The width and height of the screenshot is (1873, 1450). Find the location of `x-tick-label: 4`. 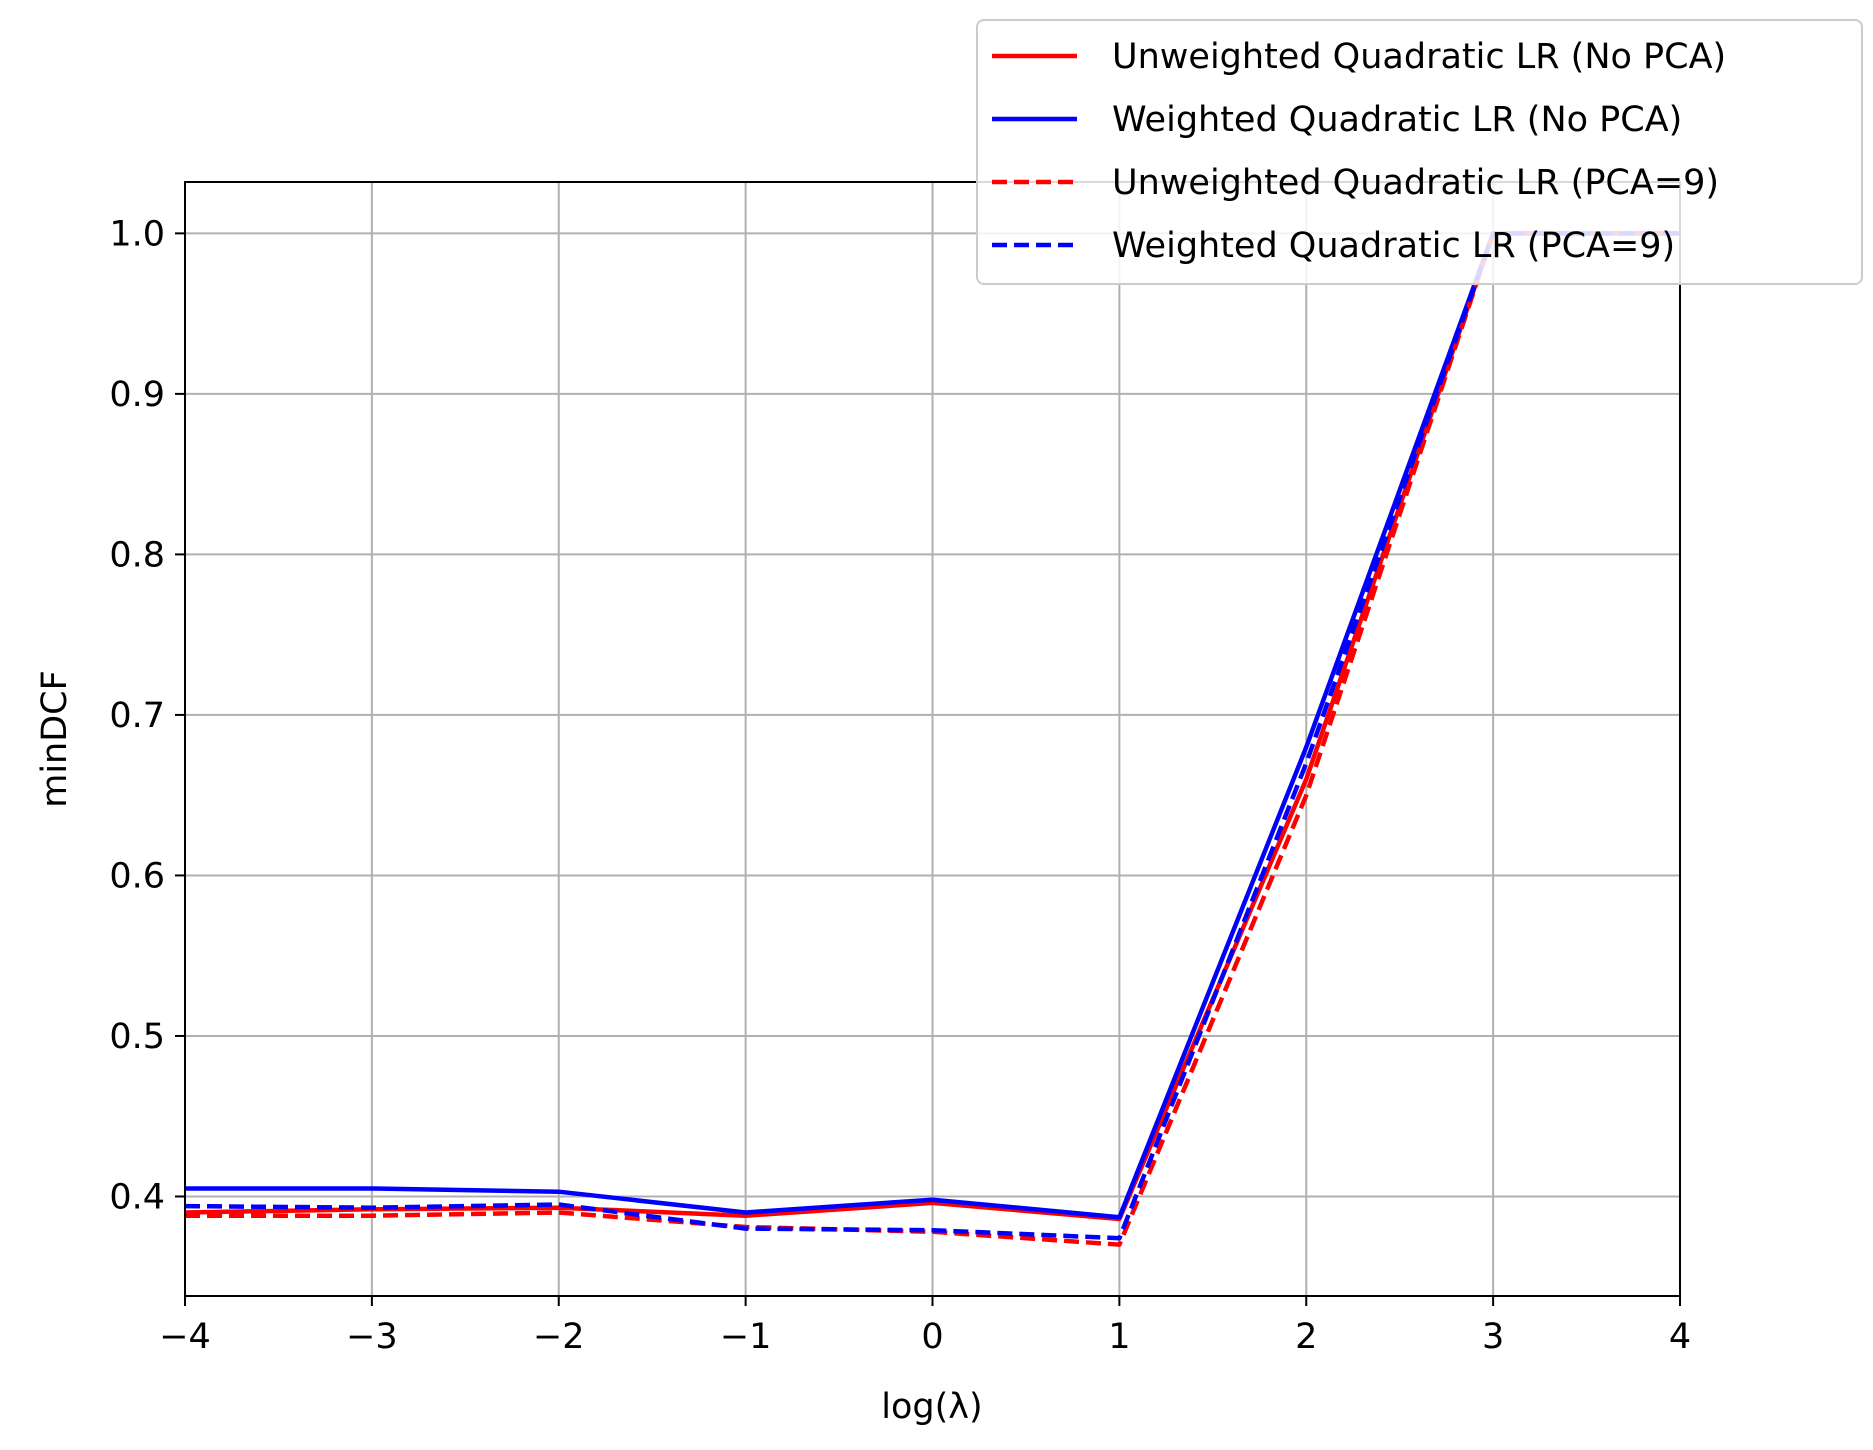

x-tick-label: 4 is located at coordinates (1680, 1337).